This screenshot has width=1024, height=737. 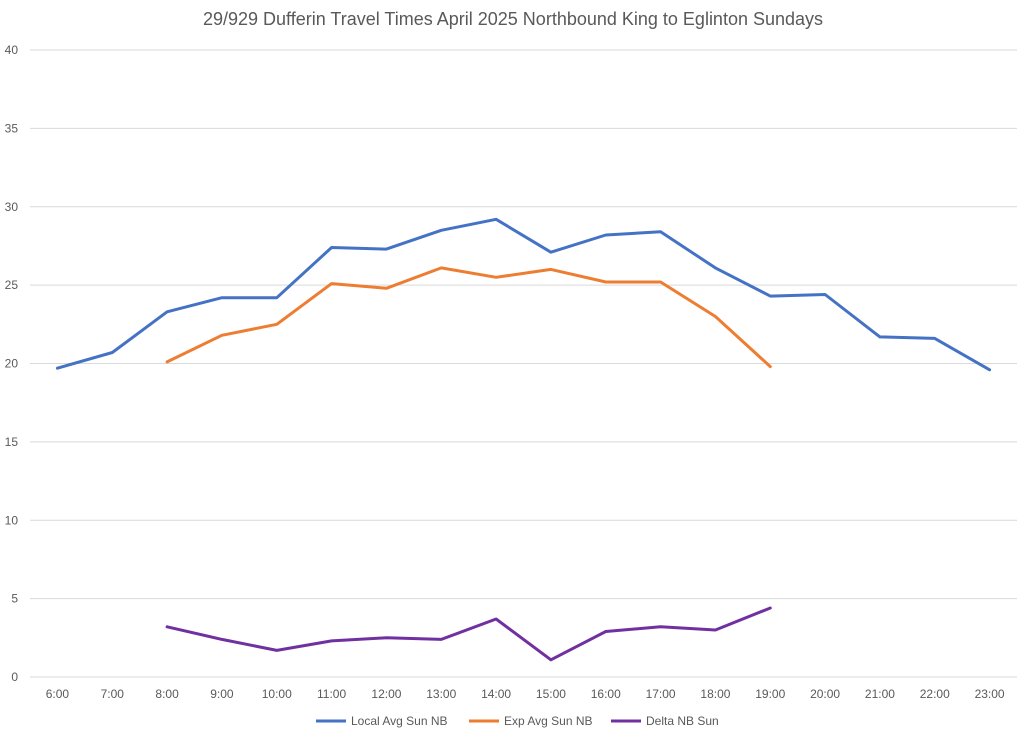 I want to click on y-tick-label: 25, so click(x=12, y=285).